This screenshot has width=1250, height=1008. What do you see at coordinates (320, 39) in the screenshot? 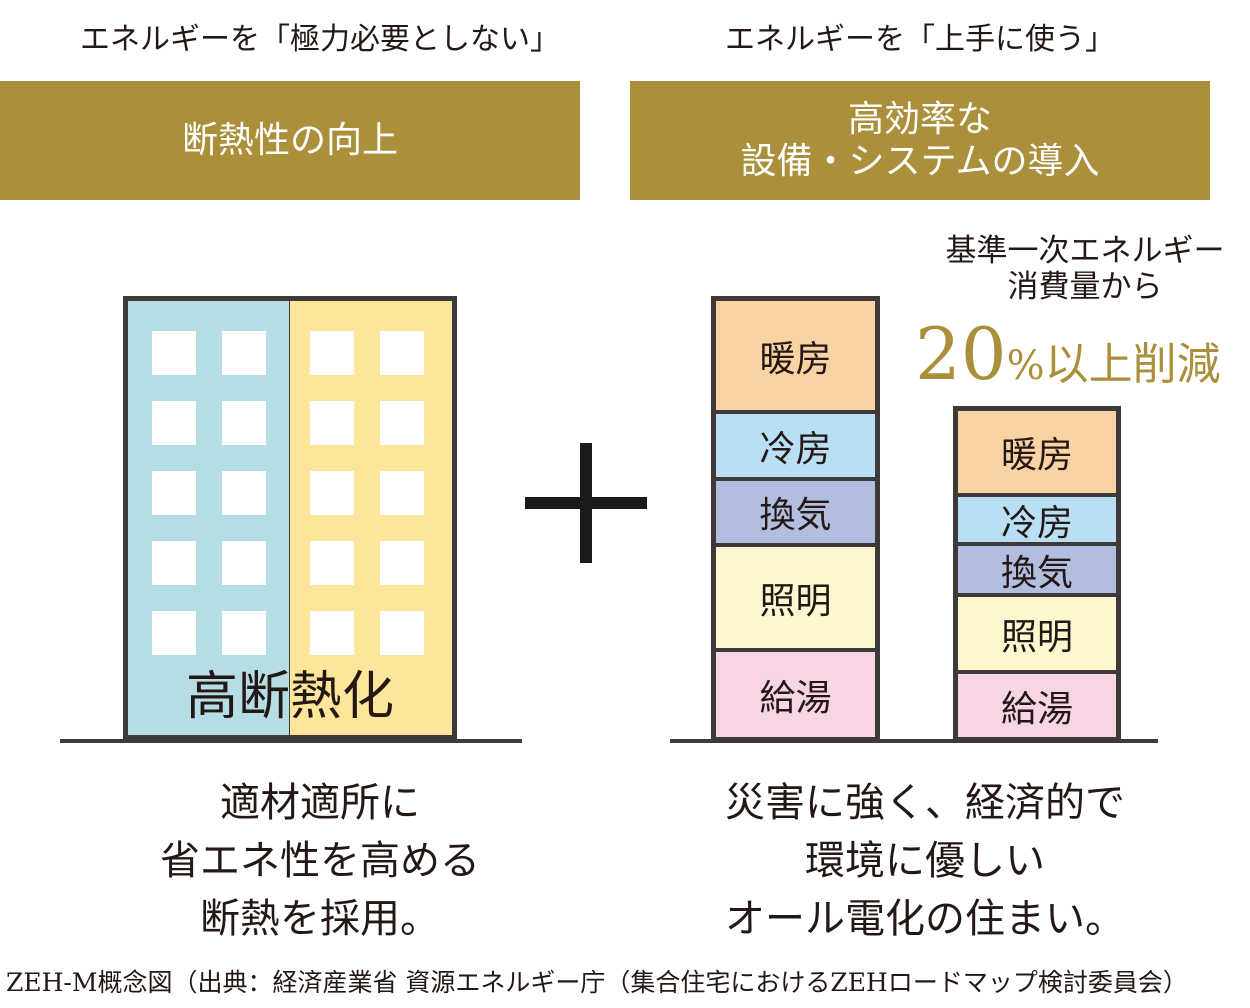
I see `left-heading: エネルギーを「極力必要としない」` at bounding box center [320, 39].